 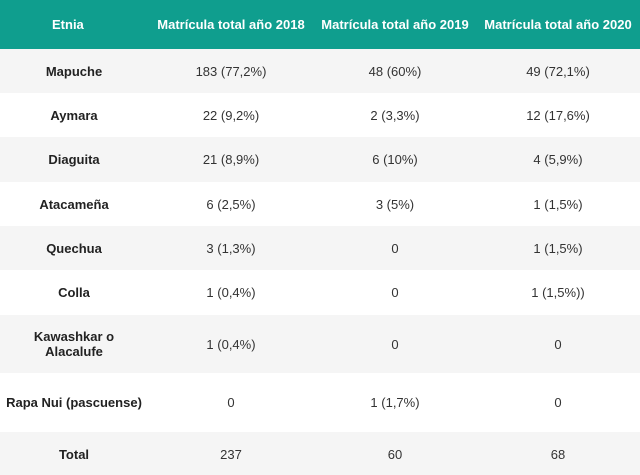 I want to click on etnia-cell: Kawashkar o Alacalufe, so click(x=74, y=344).